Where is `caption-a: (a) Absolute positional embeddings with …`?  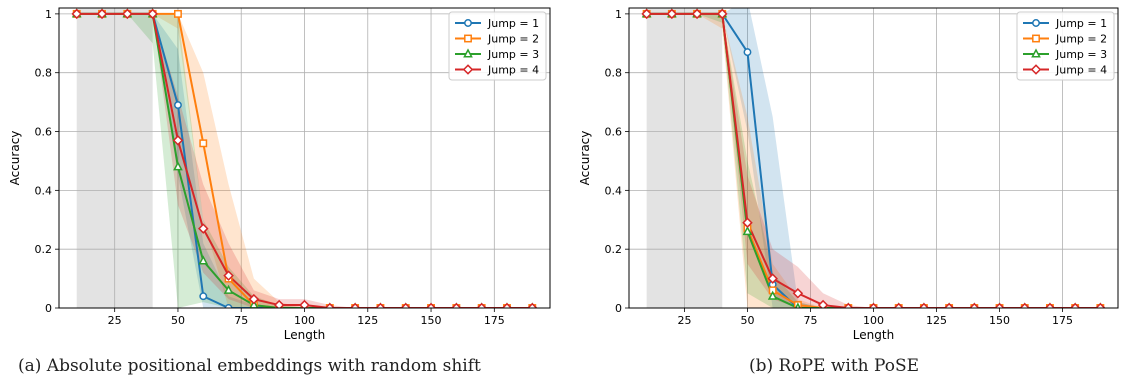
caption-a: (a) Absolute positional embeddings with … is located at coordinates (249, 366).